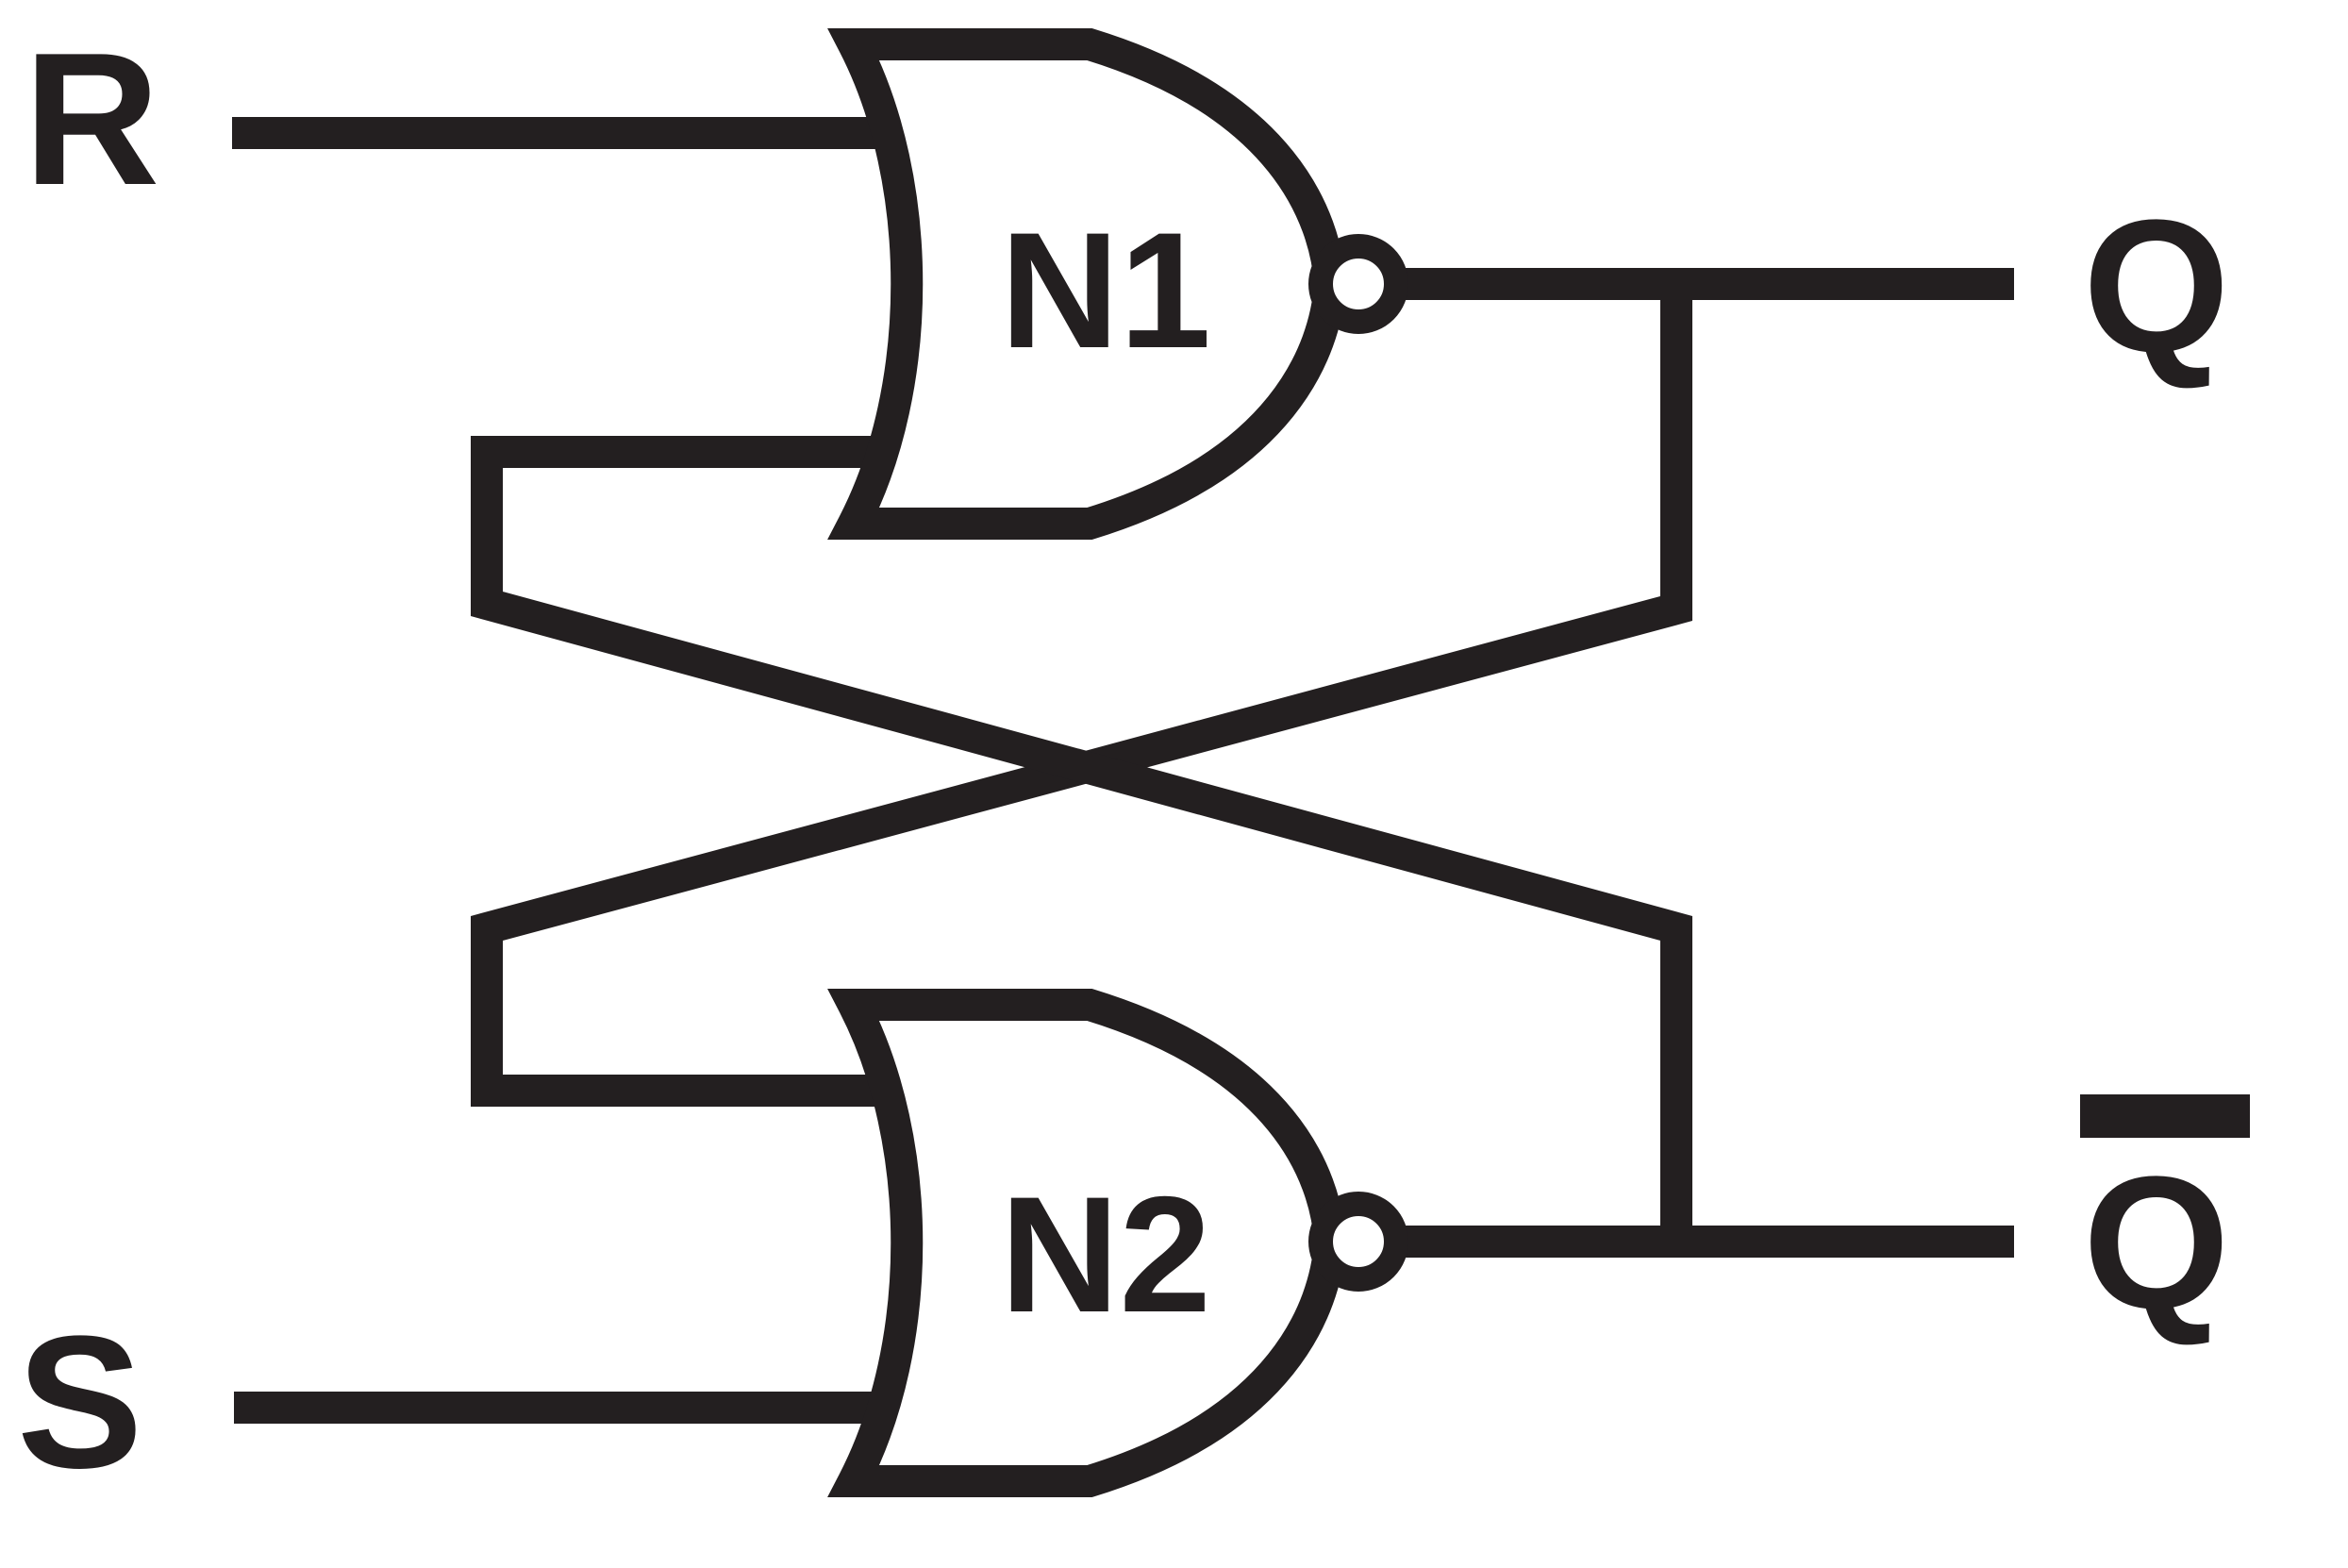 This screenshot has height=1568, width=2348. I want to click on q-bar-overline, so click(2165, 1116).